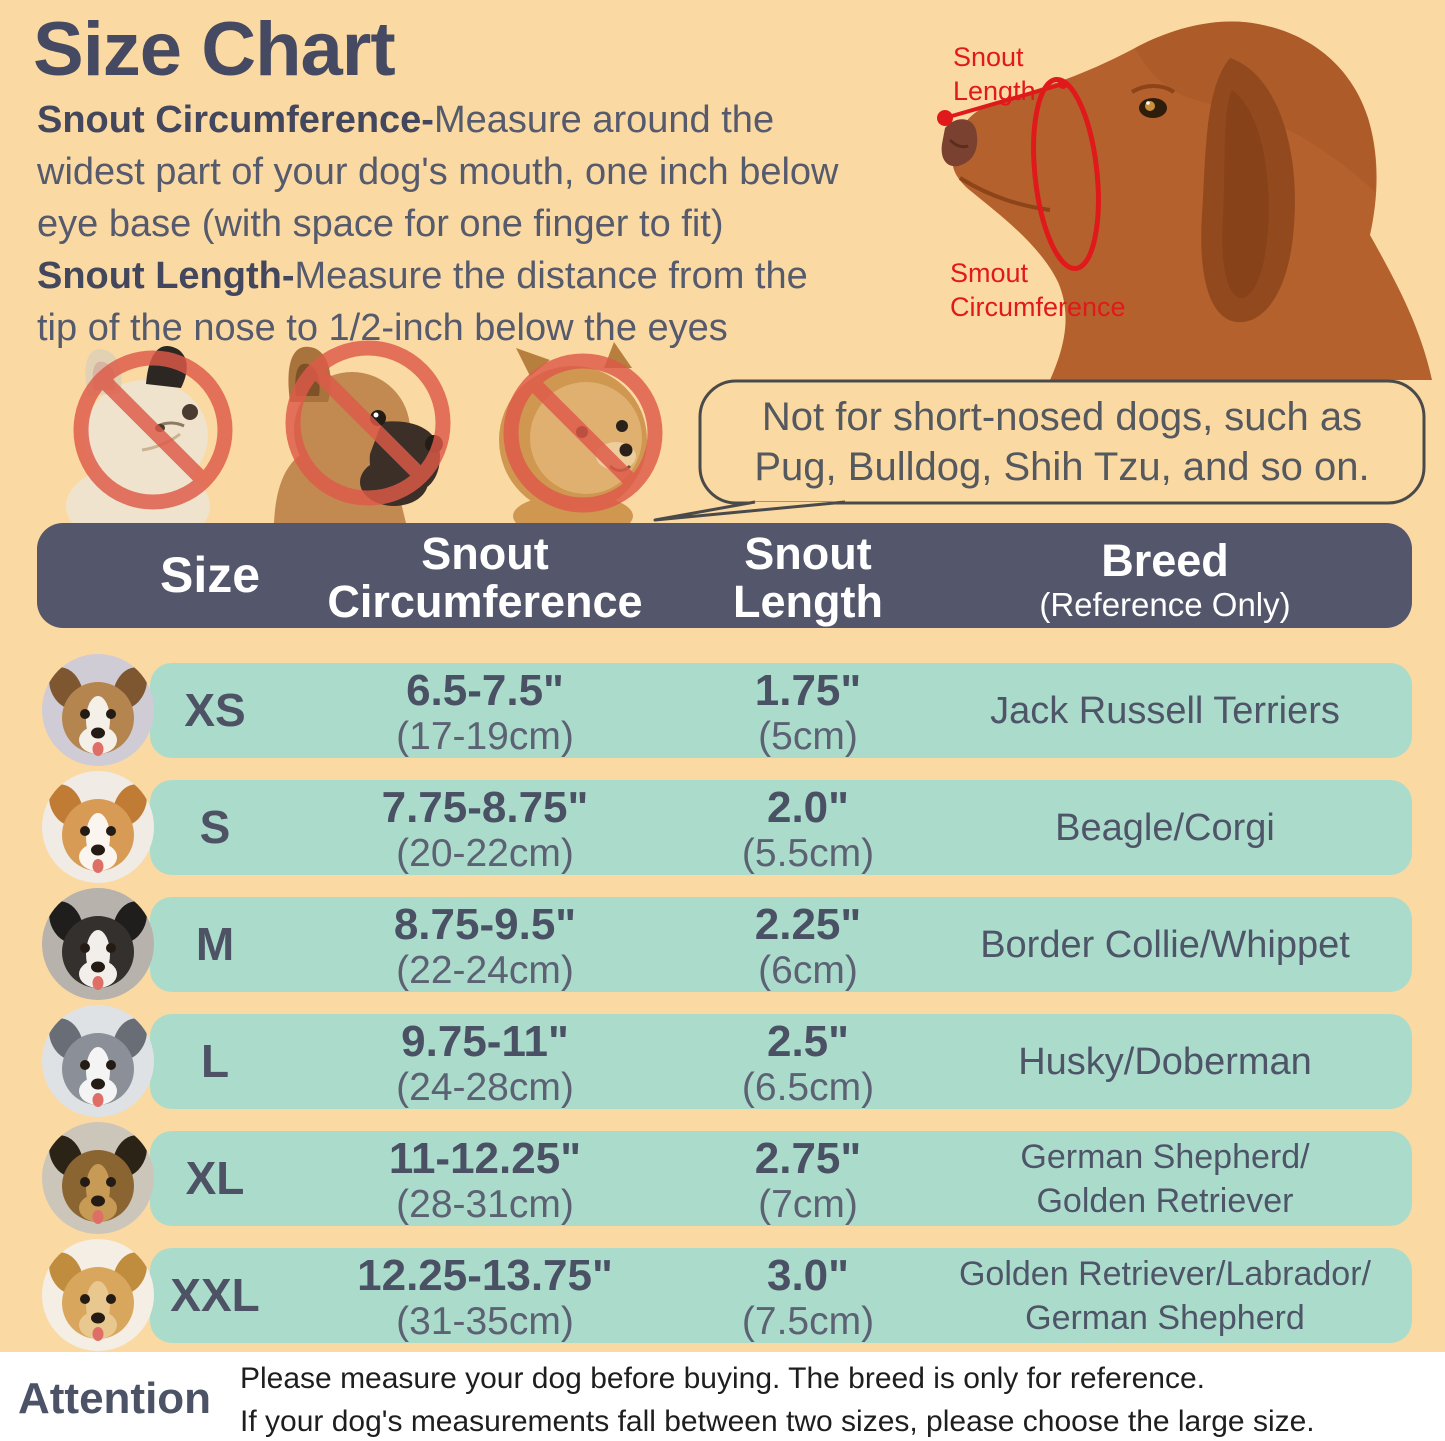 Image resolution: width=1445 pixels, height=1441 pixels. Describe the element at coordinates (210, 575) in the screenshot. I see `column-header-size: Size` at that location.